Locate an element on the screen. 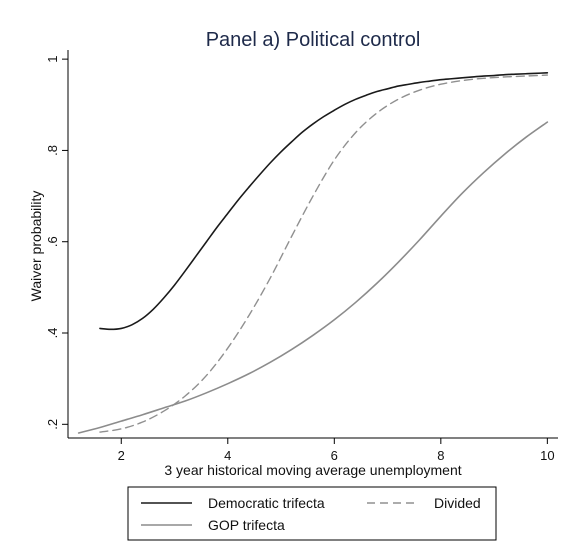 The height and width of the screenshot is (551, 577). legend-label-divided: Divided is located at coordinates (457, 503).